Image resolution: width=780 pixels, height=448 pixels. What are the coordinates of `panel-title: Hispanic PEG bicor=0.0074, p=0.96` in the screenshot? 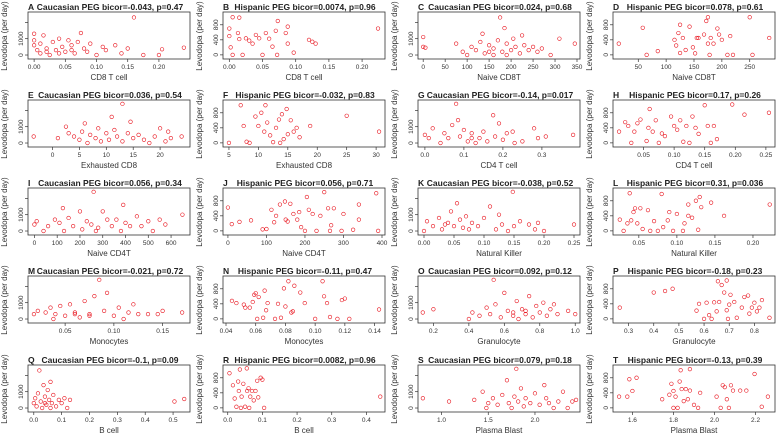 It's located at (305, 7).